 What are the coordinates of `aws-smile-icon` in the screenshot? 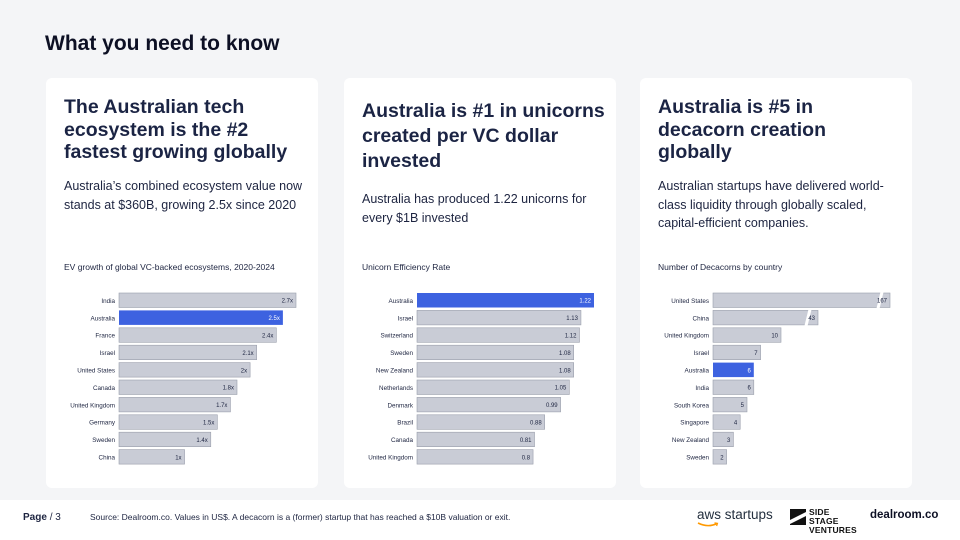 It's located at (708, 524).